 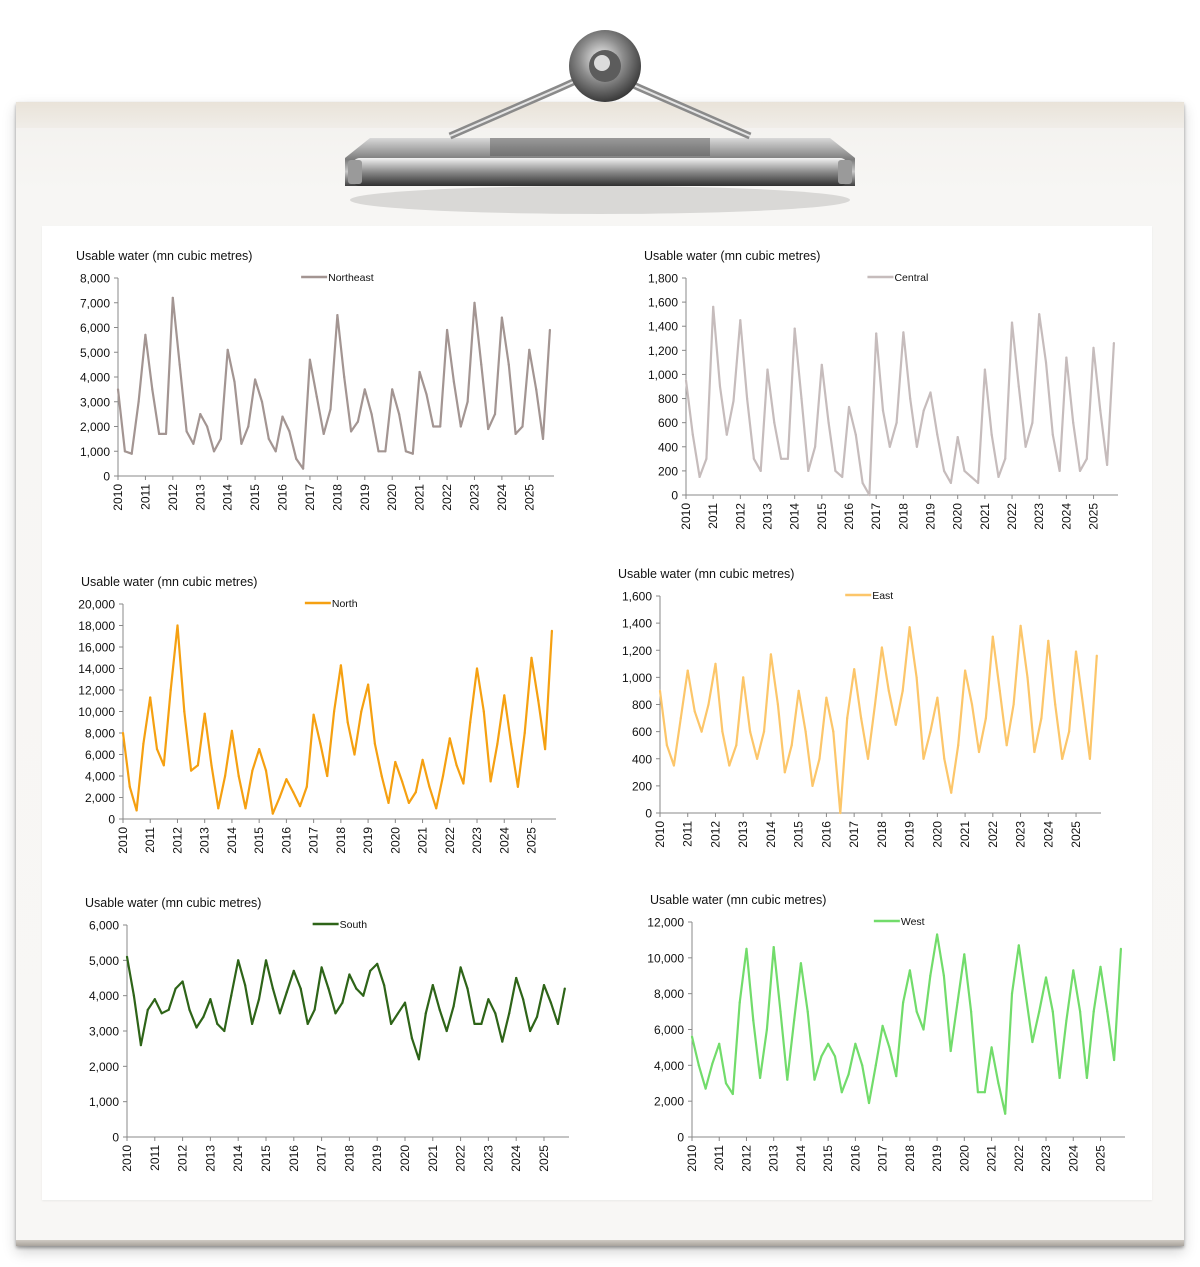 I want to click on y-tick-label: 20,000, so click(x=96, y=605).